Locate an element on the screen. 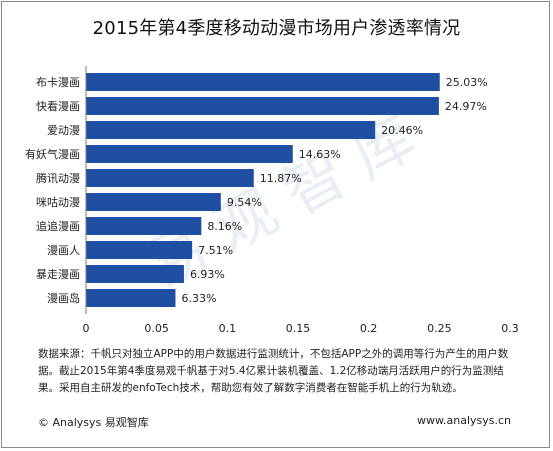  x-tick-label: 0.25 is located at coordinates (439, 328).